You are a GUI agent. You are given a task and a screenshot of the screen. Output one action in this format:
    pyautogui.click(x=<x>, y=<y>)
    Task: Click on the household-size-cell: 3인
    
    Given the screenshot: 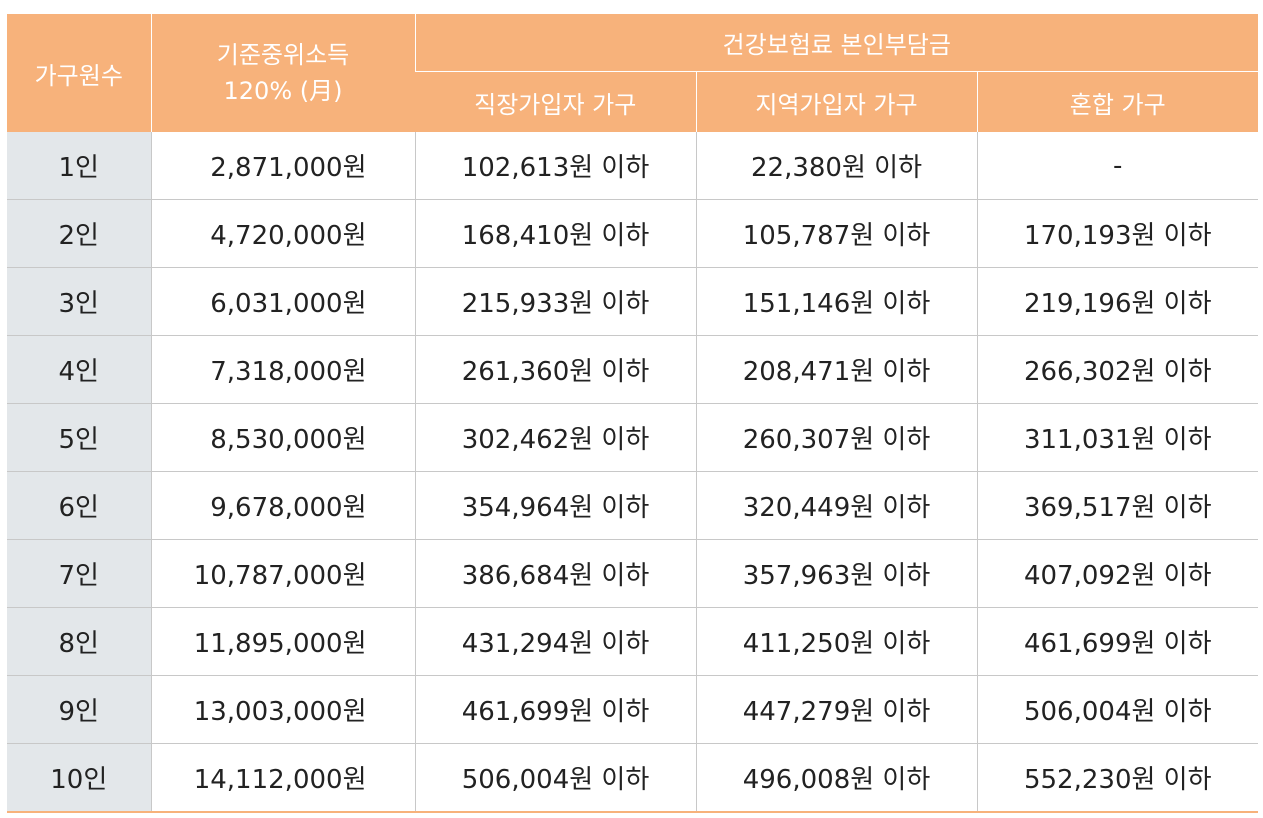 What is the action you would take?
    pyautogui.click(x=79, y=301)
    